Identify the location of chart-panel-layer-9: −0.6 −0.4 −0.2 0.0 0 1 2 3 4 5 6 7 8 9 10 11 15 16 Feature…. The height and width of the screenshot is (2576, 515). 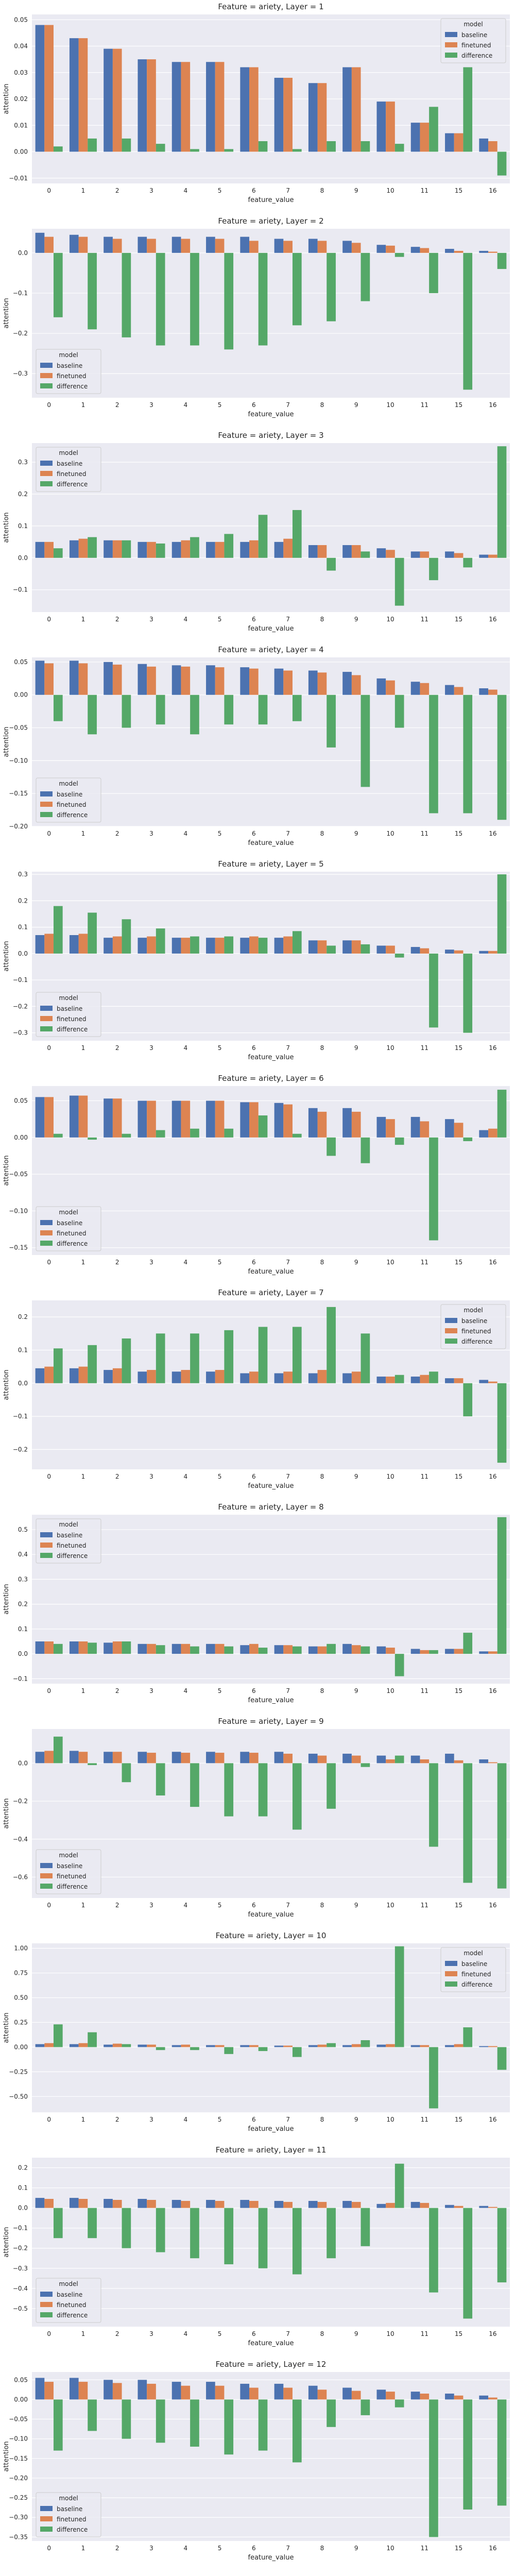
(257, 1822).